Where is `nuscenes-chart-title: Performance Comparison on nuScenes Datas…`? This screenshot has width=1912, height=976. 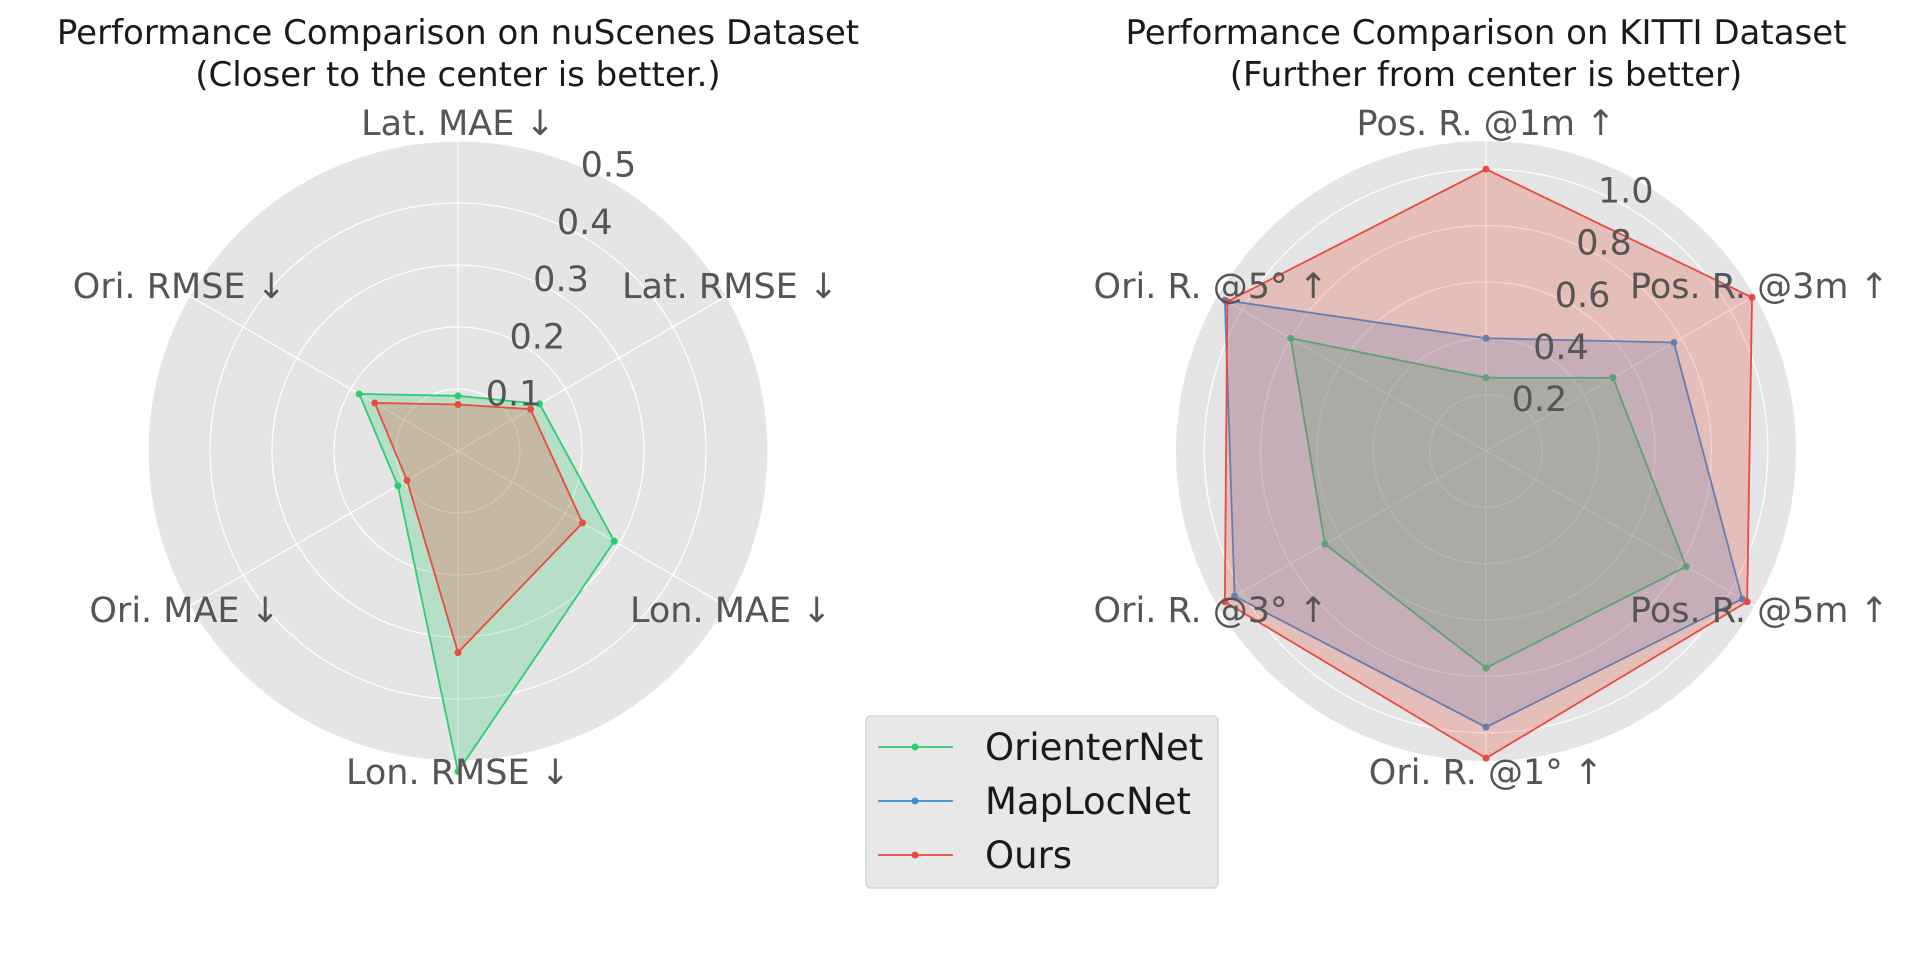
nuscenes-chart-title: Performance Comparison on nuScenes Datas… is located at coordinates (458, 33).